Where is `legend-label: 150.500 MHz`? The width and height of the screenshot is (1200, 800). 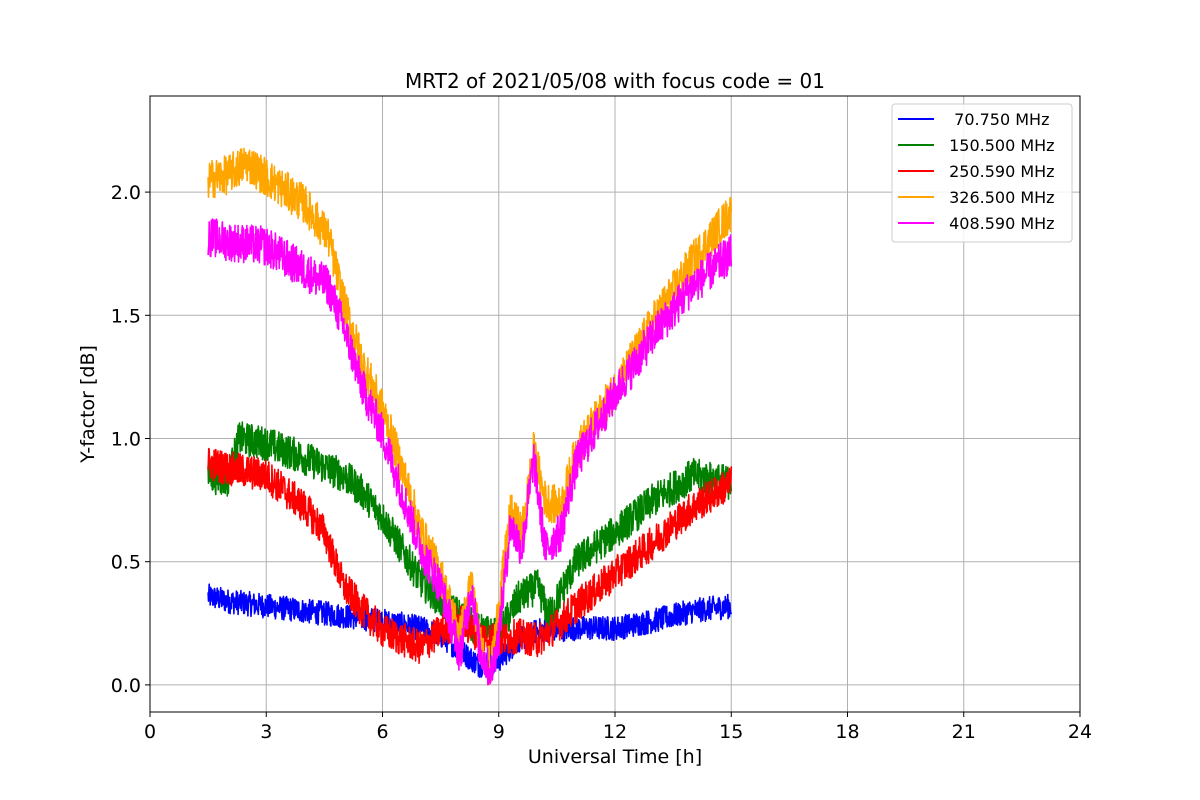
legend-label: 150.500 MHz is located at coordinates (999, 145).